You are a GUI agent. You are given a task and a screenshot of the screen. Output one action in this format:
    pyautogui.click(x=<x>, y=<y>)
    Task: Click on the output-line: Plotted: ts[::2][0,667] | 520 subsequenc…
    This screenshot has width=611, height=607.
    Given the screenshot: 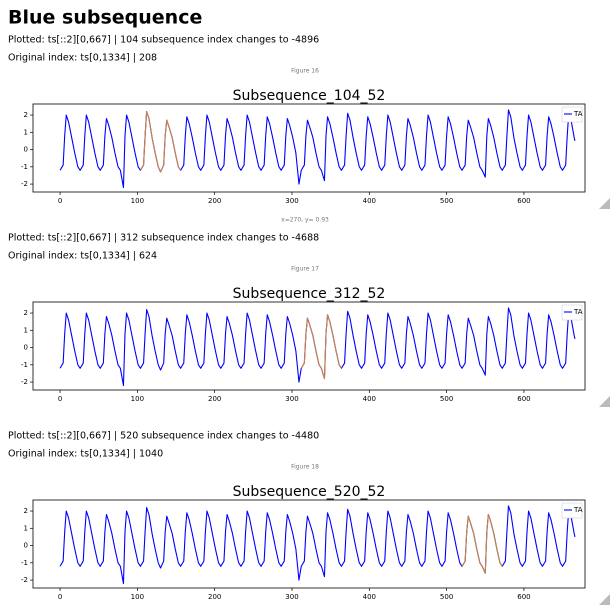 What is the action you would take?
    pyautogui.click(x=163, y=436)
    